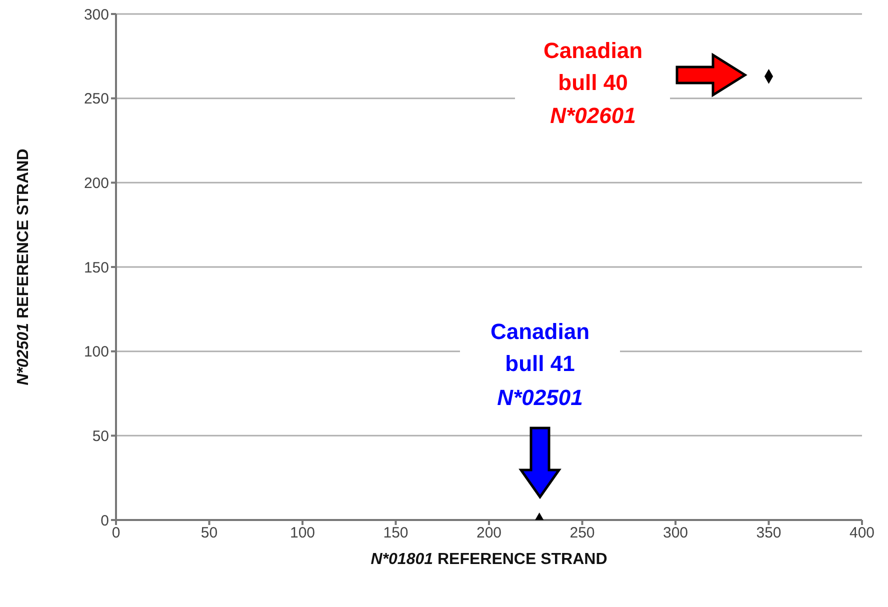  What do you see at coordinates (116, 533) in the screenshot?
I see `x-tick-label: 0` at bounding box center [116, 533].